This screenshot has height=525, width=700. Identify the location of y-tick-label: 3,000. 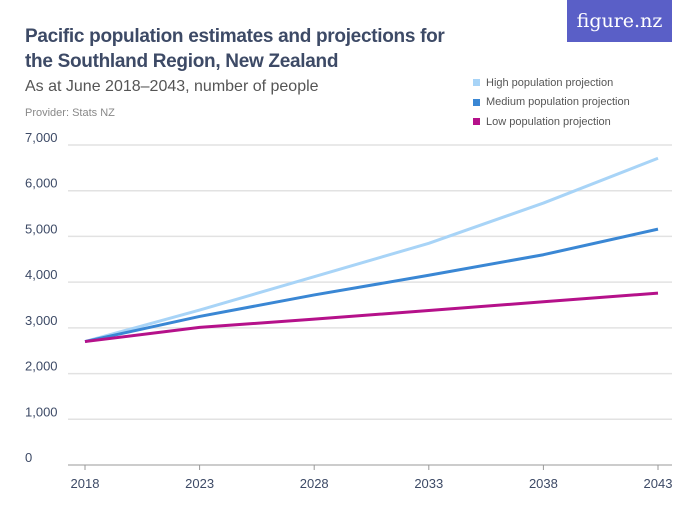
(41, 320).